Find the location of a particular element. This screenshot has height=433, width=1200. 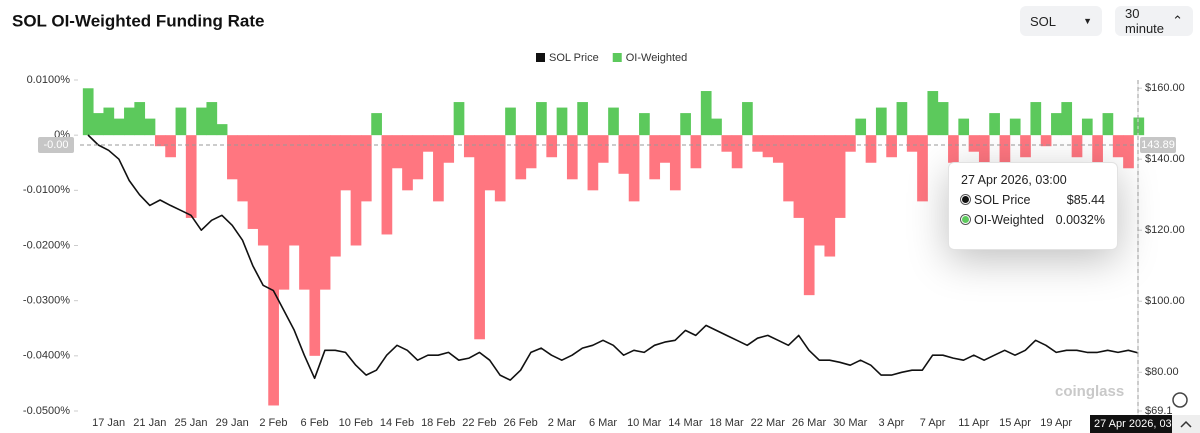

y-tick-label: -0.0300% is located at coordinates (46, 301).